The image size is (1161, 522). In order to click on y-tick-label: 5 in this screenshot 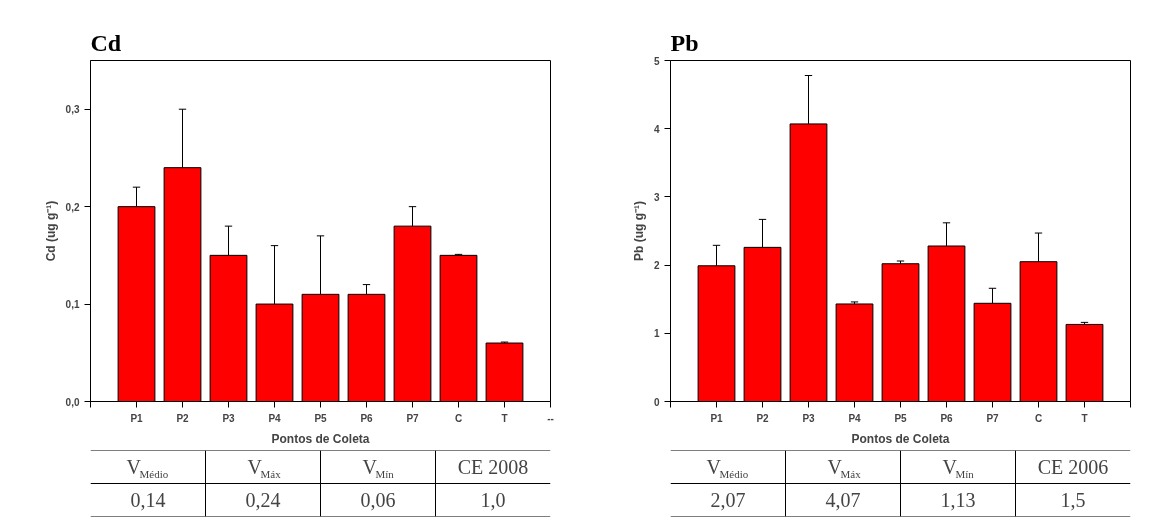, I will do `click(656, 61)`.